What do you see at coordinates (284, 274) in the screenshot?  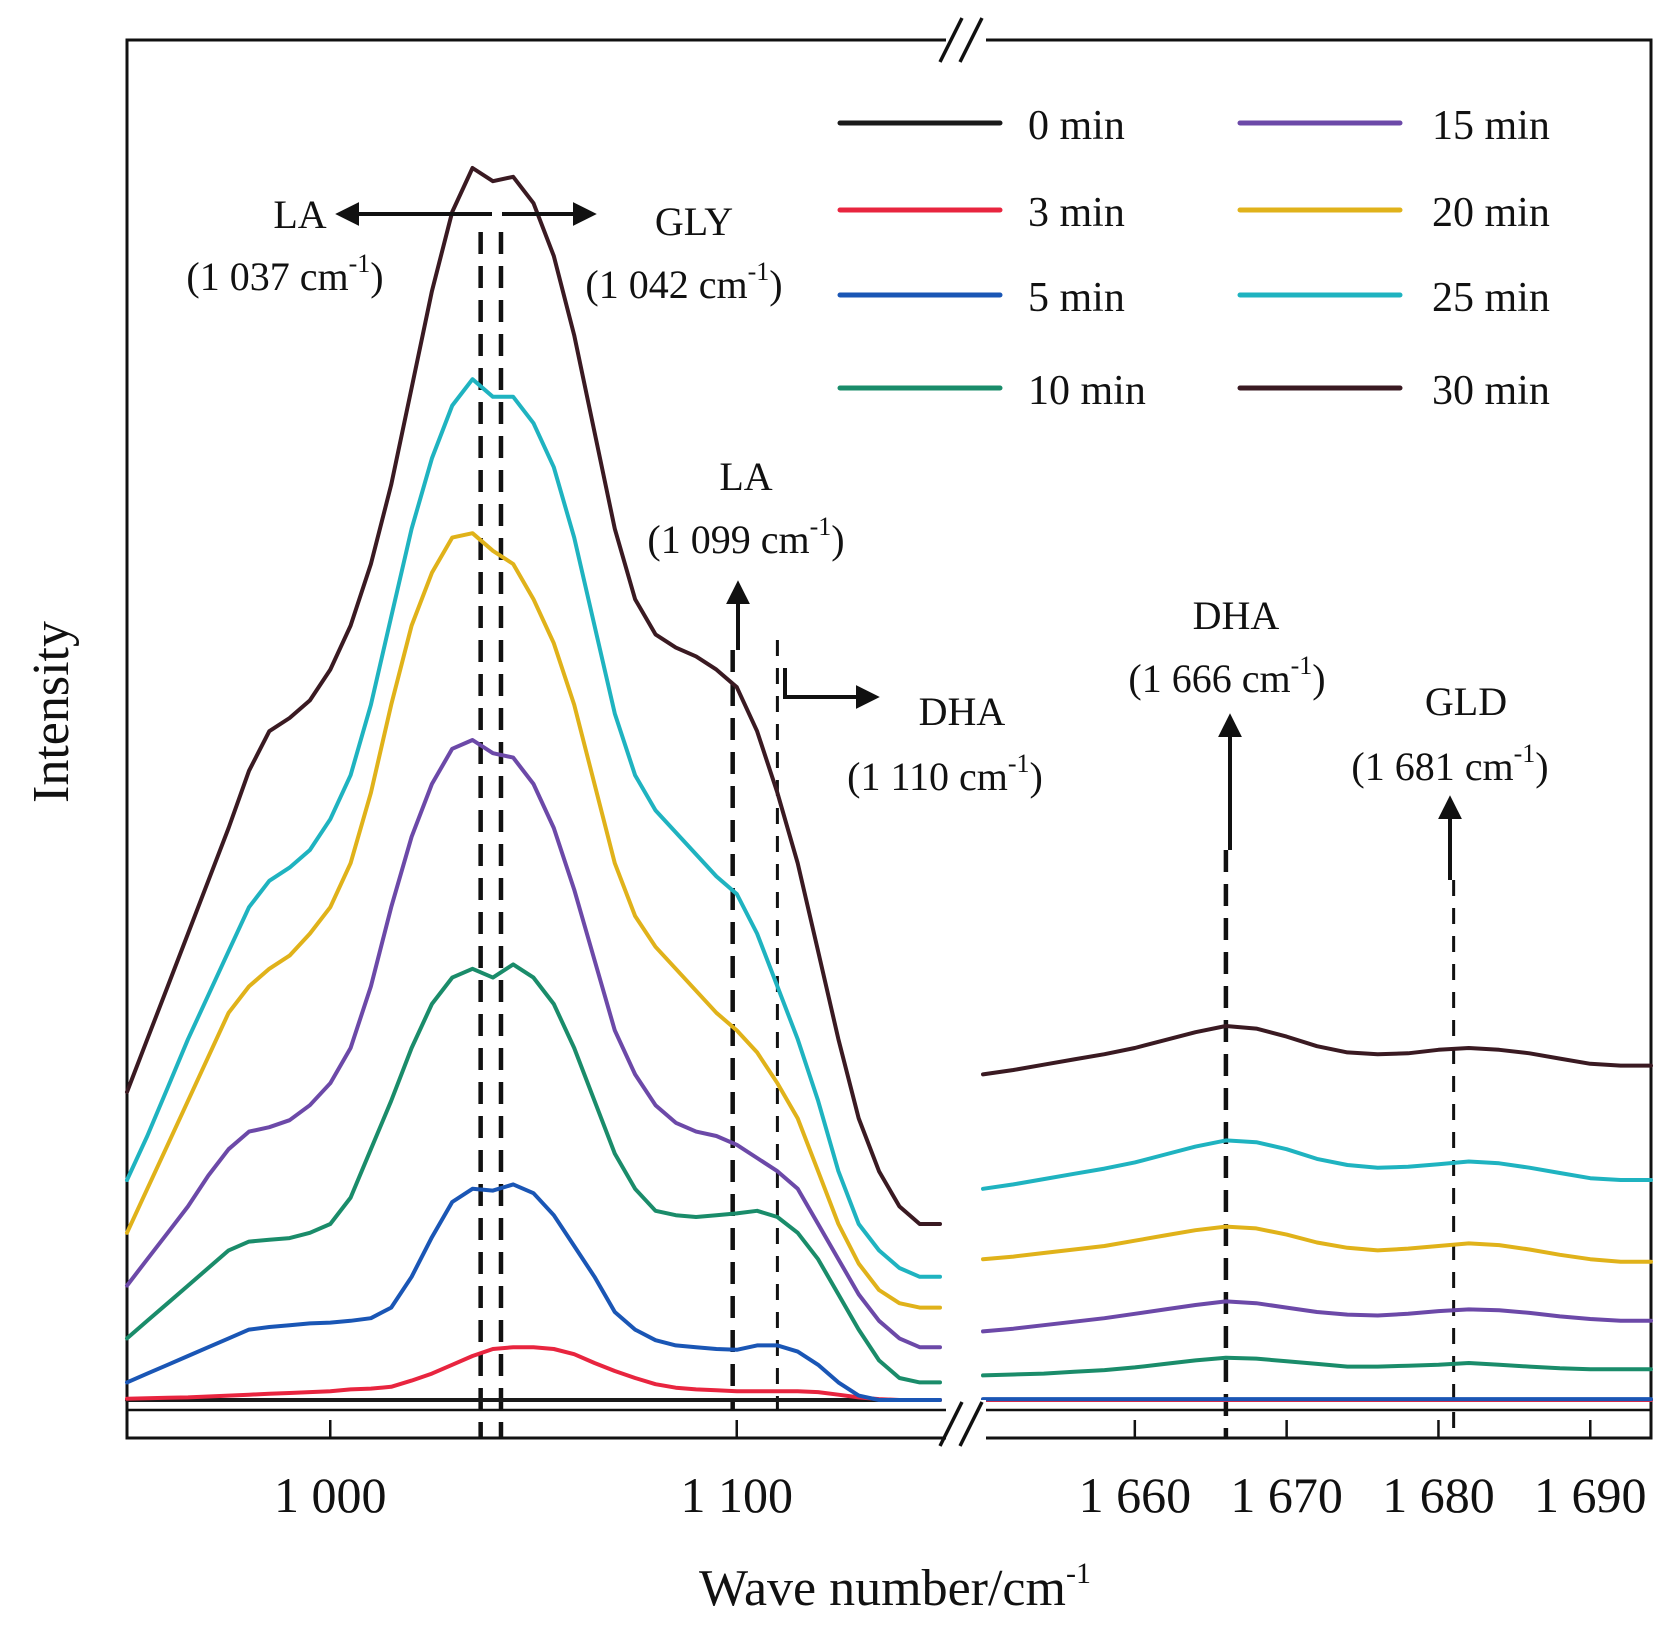 I see `annotation-wavenumber: (1 037 cm-1)` at bounding box center [284, 274].